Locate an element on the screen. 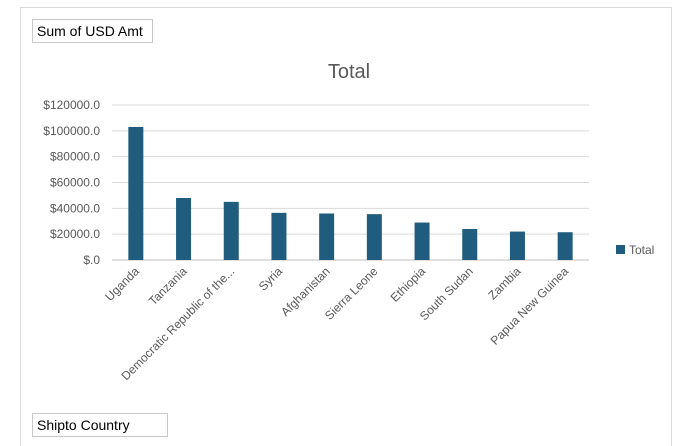 The width and height of the screenshot is (675, 446). bar-ethiopia is located at coordinates (422, 241).